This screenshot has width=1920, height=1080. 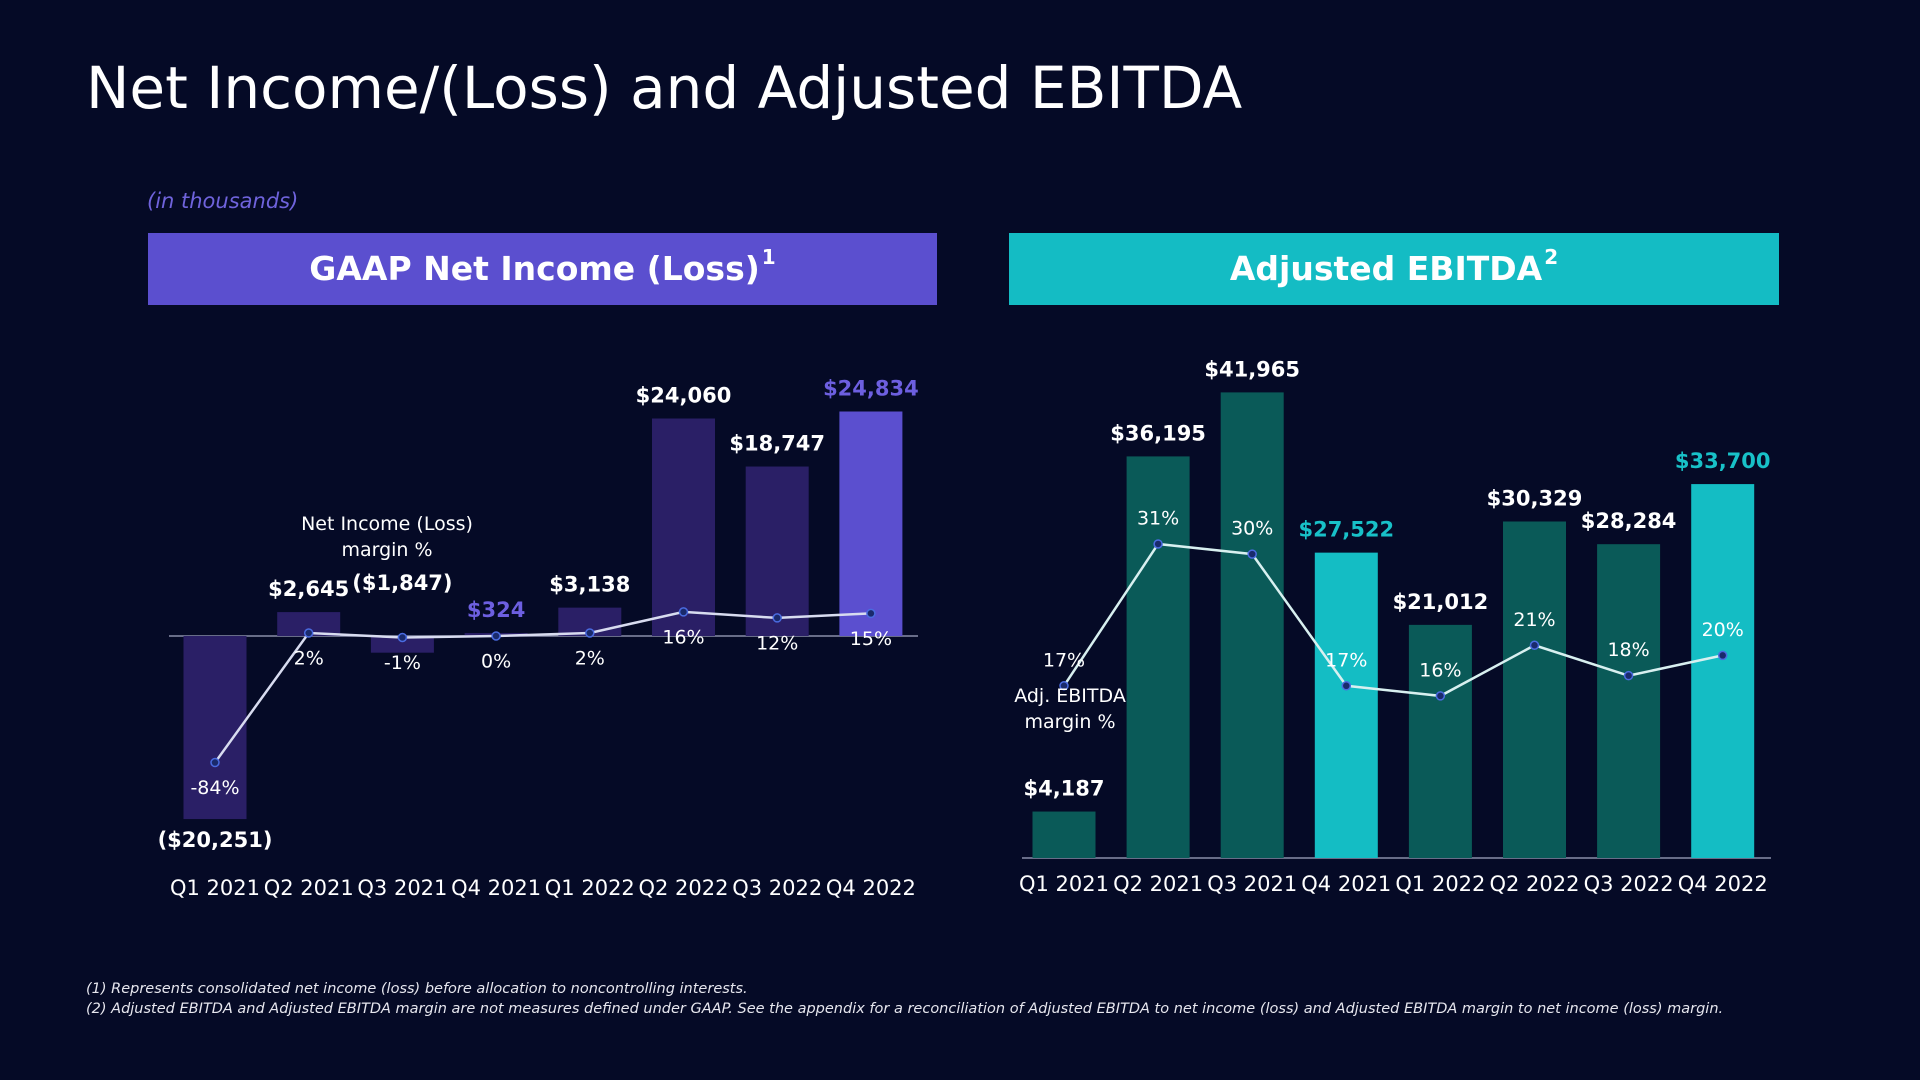 What do you see at coordinates (1346, 530) in the screenshot?
I see `value-label: $27,522` at bounding box center [1346, 530].